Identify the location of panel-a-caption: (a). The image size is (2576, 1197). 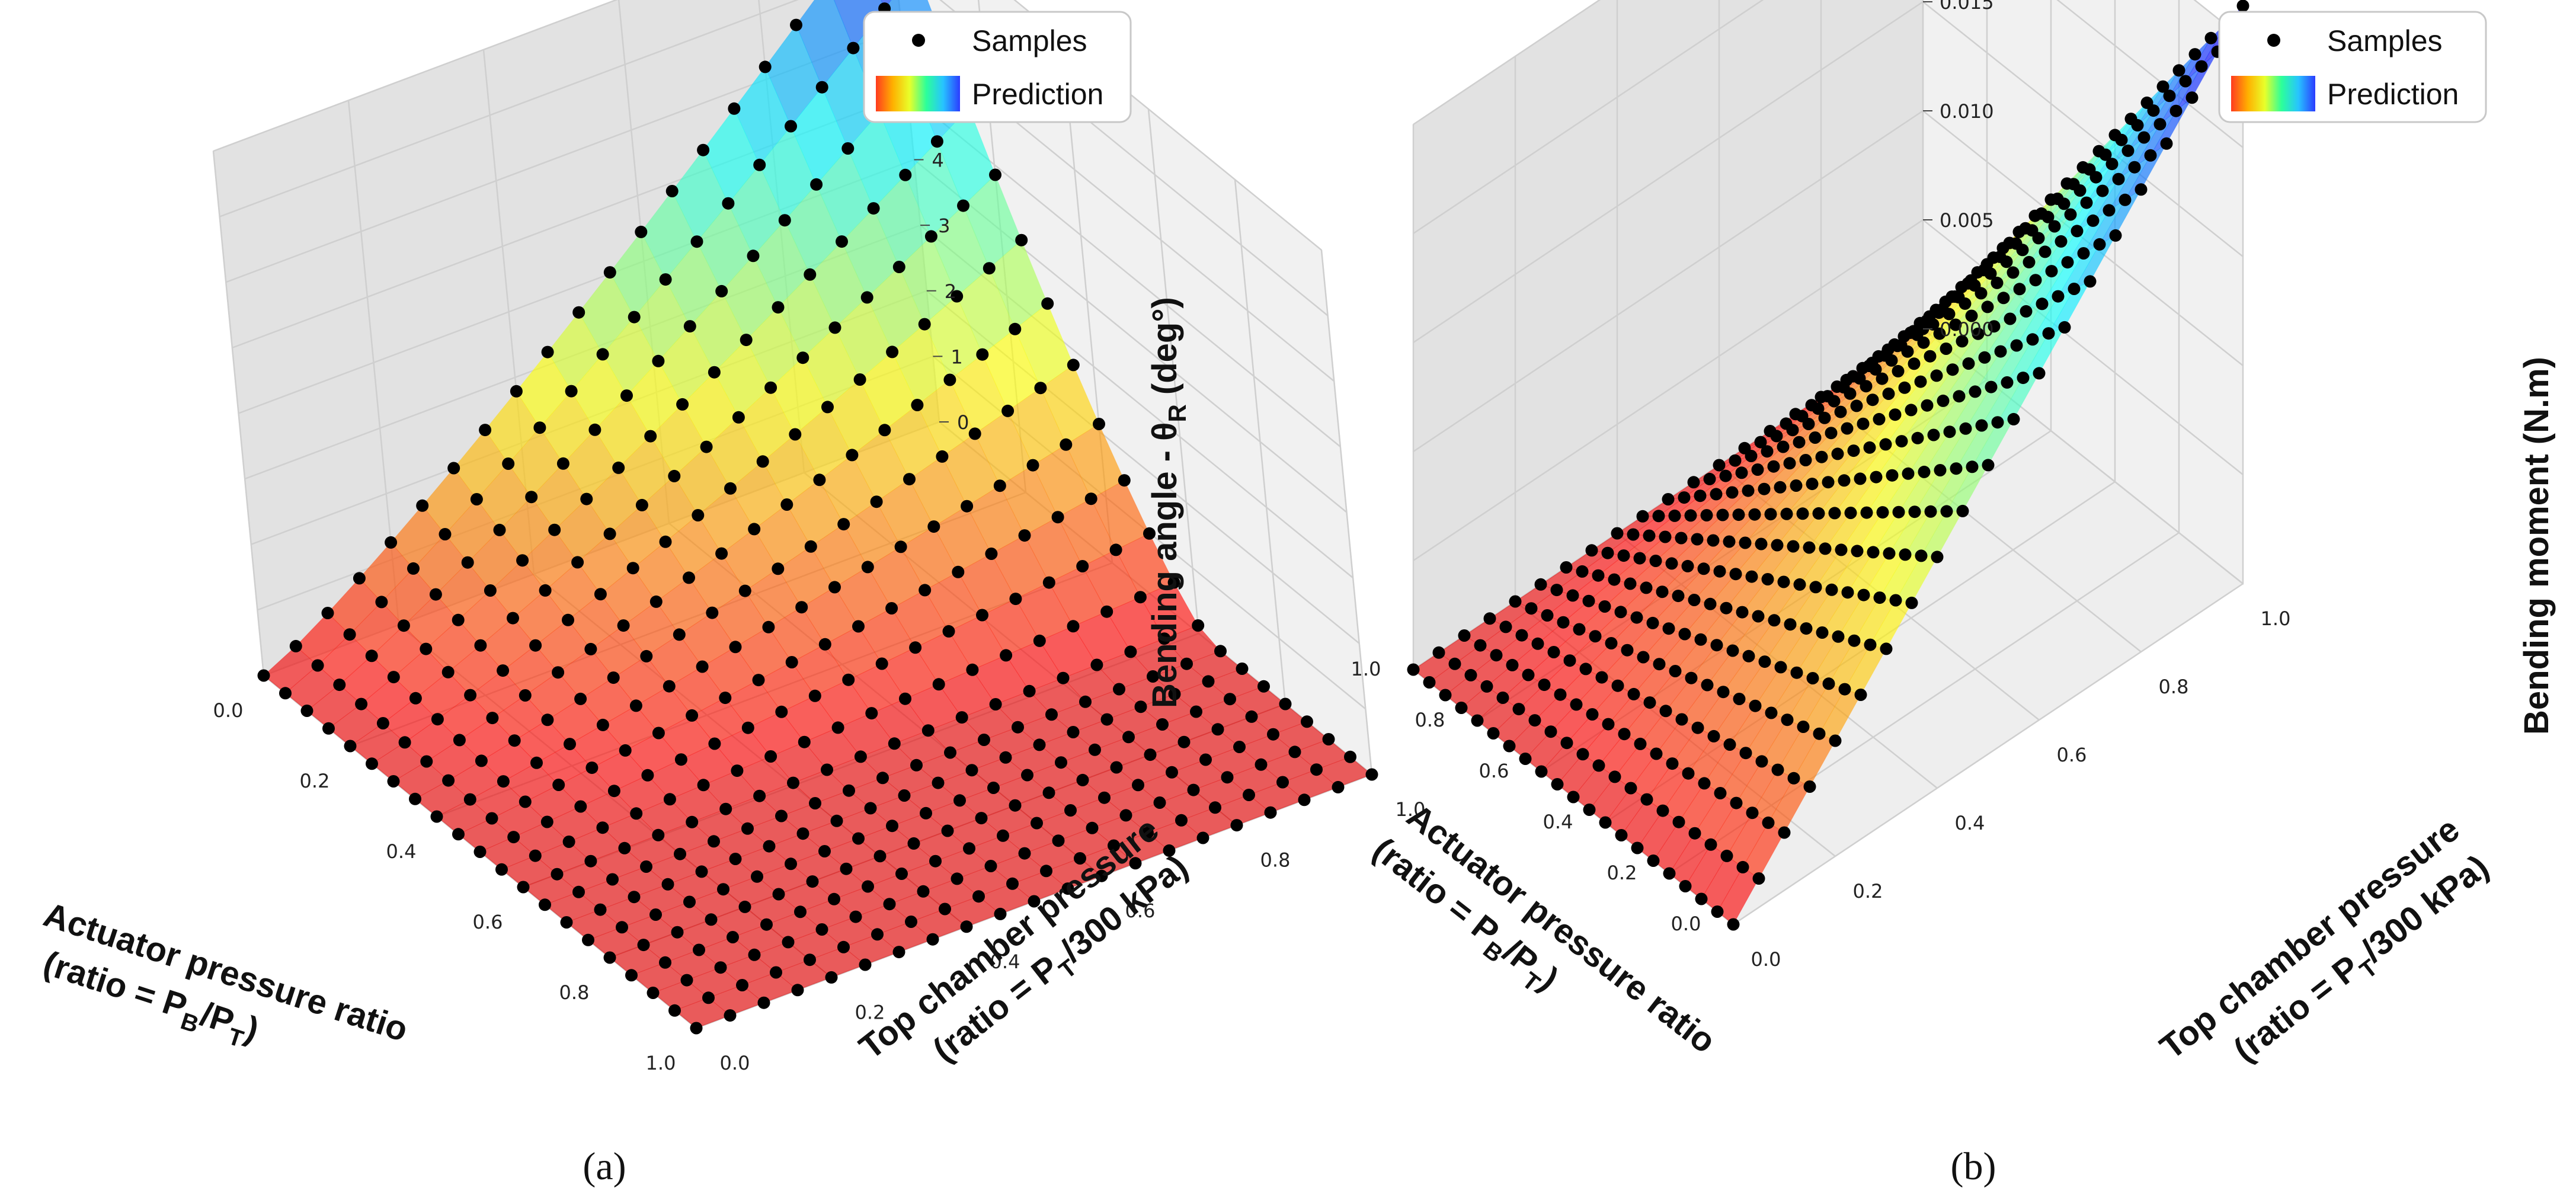
(604, 1166).